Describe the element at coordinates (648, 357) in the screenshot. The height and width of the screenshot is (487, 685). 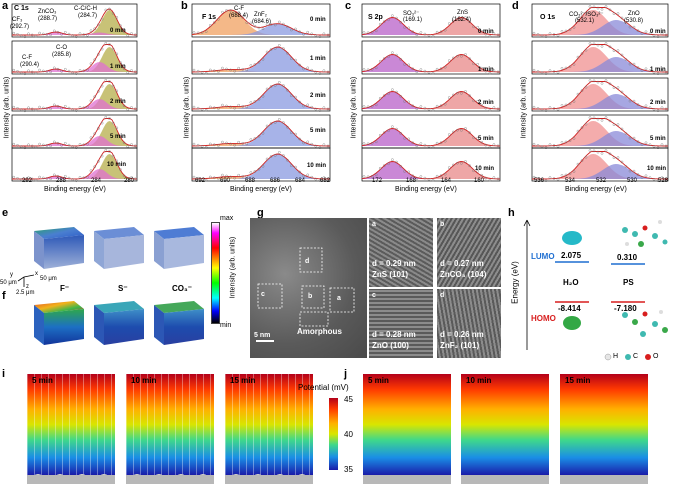
I see `legend-o-dot` at that location.